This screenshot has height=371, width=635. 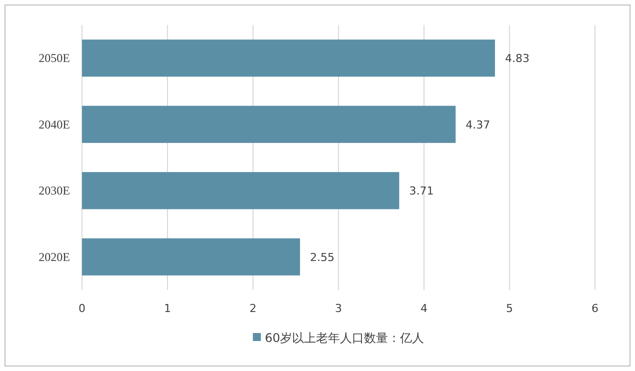 I want to click on data-label: 4.37, so click(x=478, y=125).